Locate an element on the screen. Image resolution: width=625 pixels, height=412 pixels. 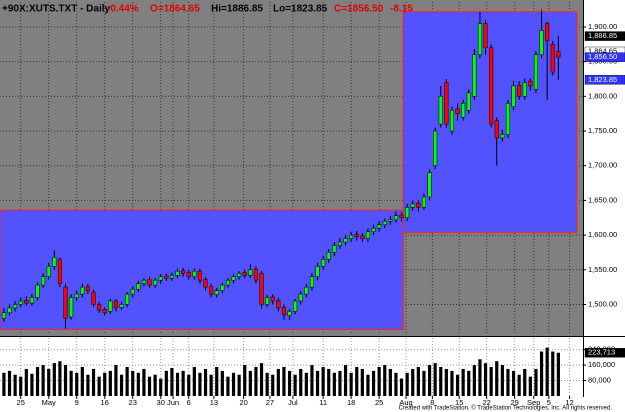
header-item: -8.15 is located at coordinates (401, 9).